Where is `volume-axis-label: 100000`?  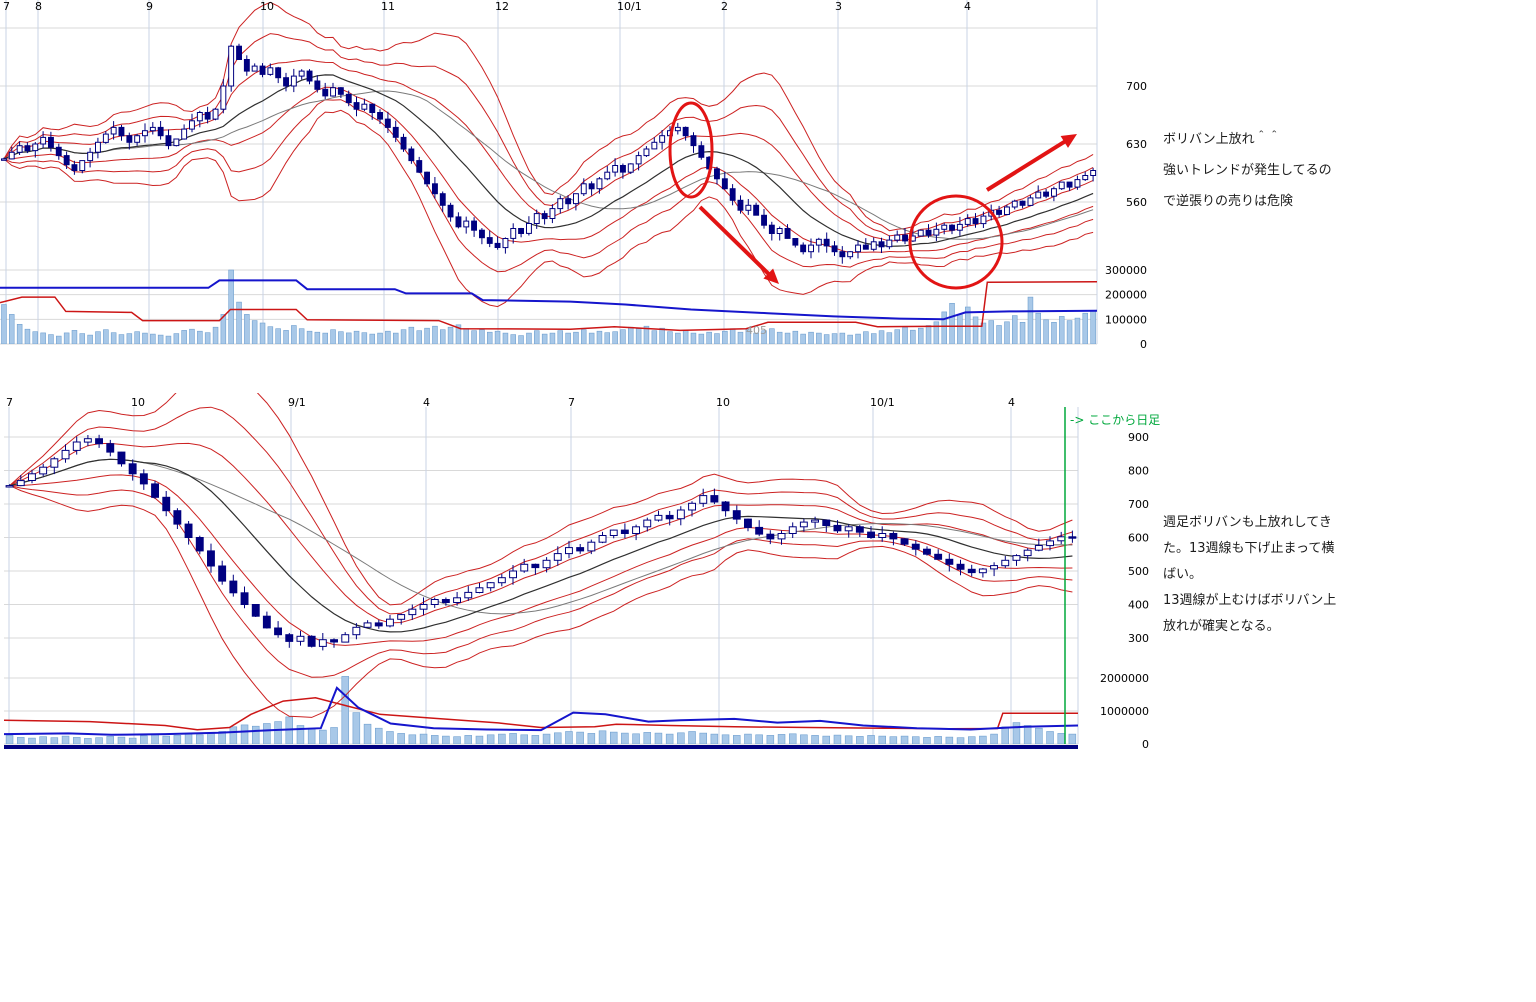 volume-axis-label: 100000 is located at coordinates (1126, 319).